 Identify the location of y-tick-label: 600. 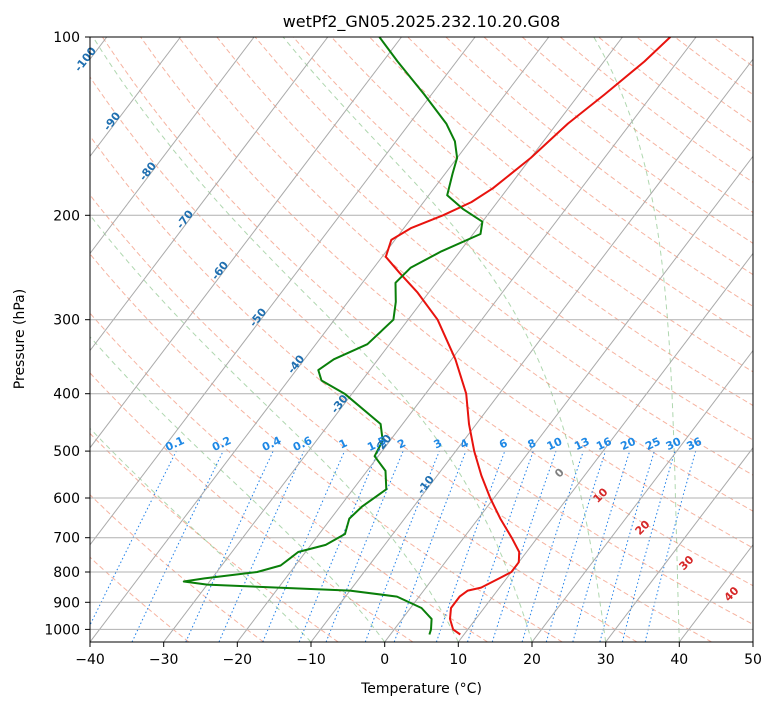
(66, 499).